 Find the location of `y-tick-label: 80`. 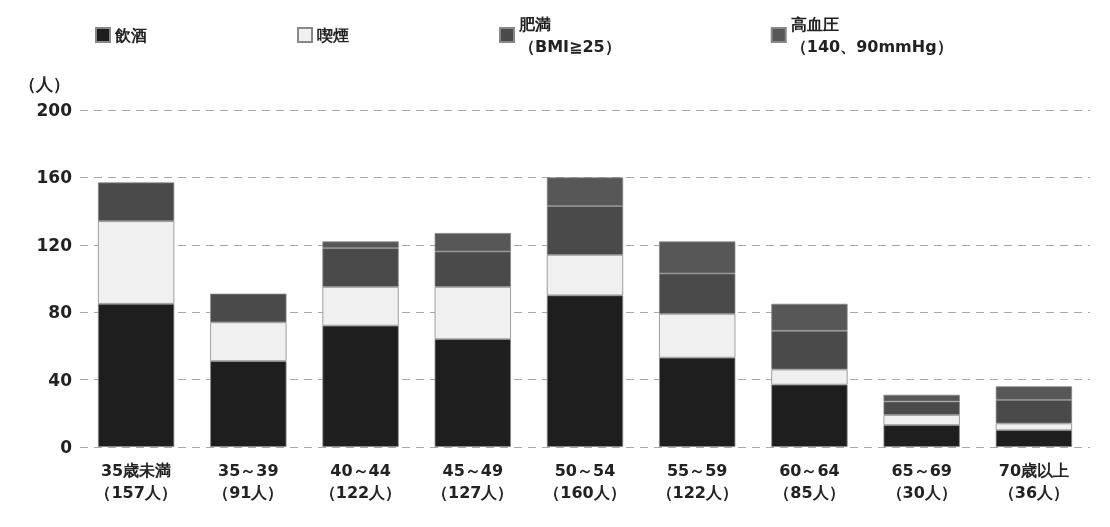

y-tick-label: 80 is located at coordinates (60, 312).